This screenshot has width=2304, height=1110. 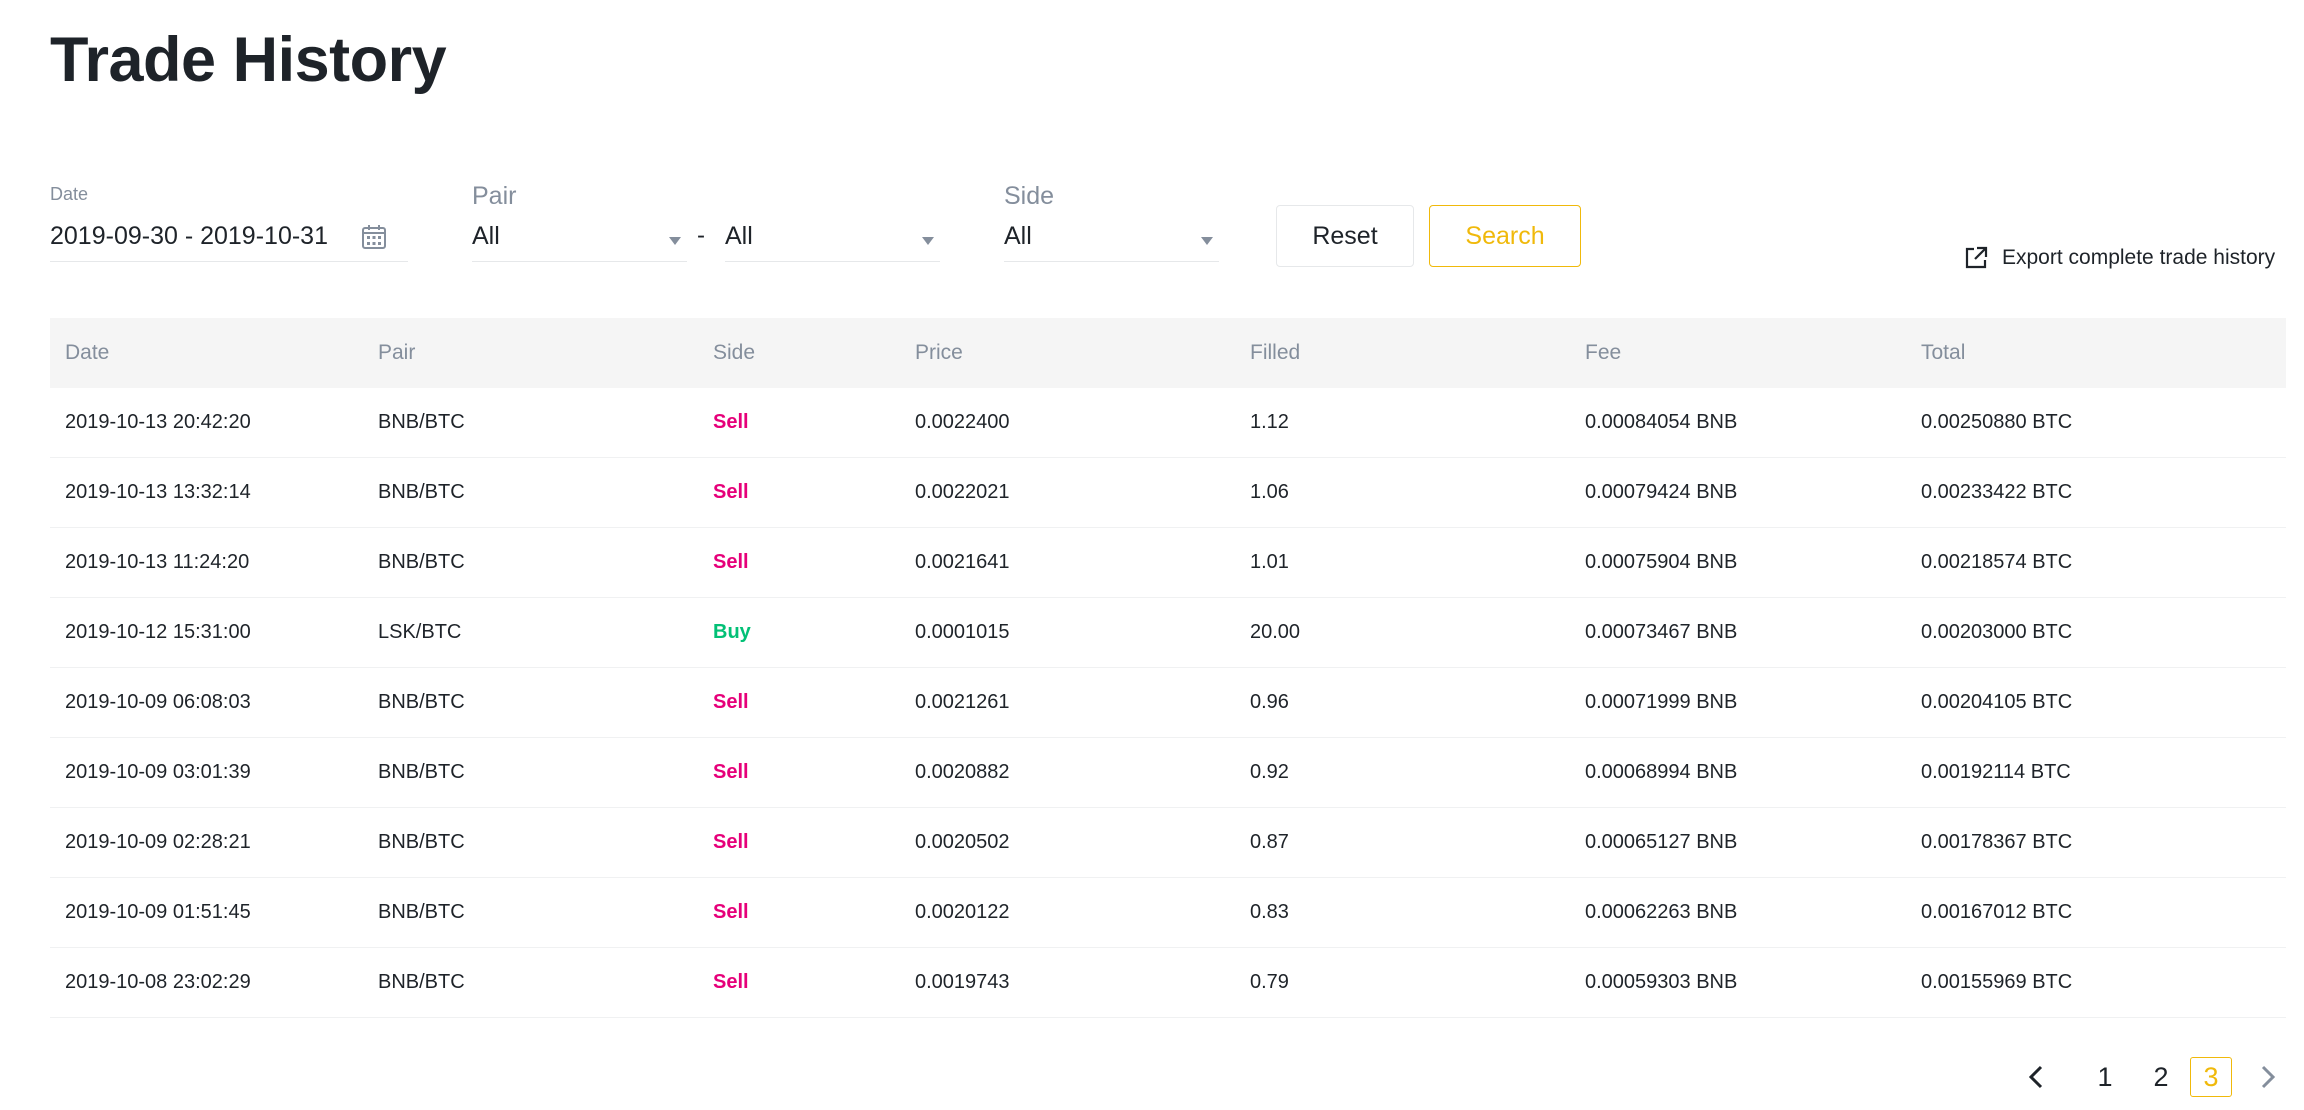 What do you see at coordinates (1997, 632) in the screenshot?
I see `cell-total: 0.00203000 BTC` at bounding box center [1997, 632].